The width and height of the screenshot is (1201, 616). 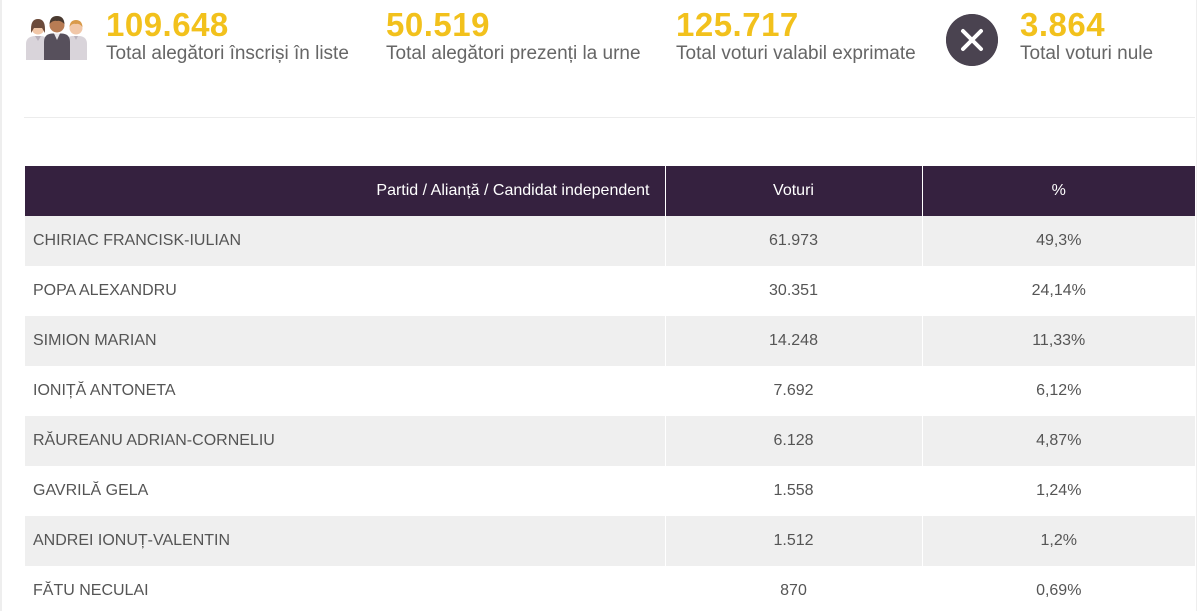 I want to click on candidate-name: RĂUREANU ADRIAN-CORNELIU, so click(x=345, y=441).